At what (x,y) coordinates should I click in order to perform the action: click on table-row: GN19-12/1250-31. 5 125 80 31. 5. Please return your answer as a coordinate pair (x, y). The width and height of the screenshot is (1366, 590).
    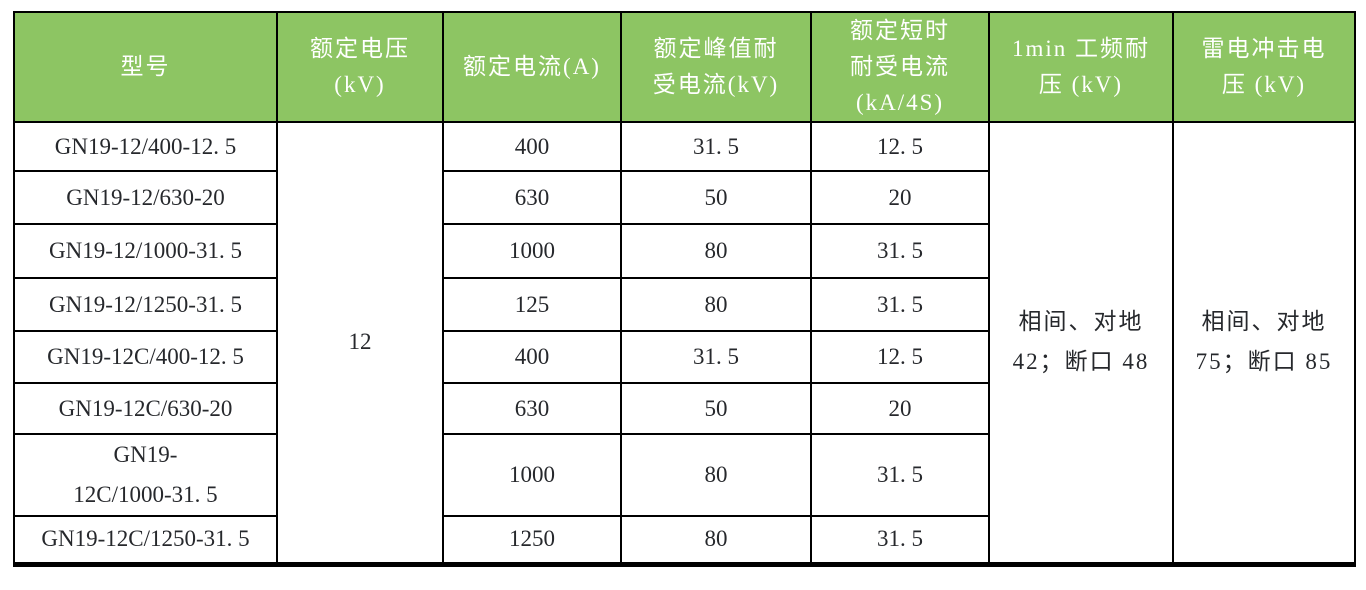
    Looking at the image, I should click on (684, 304).